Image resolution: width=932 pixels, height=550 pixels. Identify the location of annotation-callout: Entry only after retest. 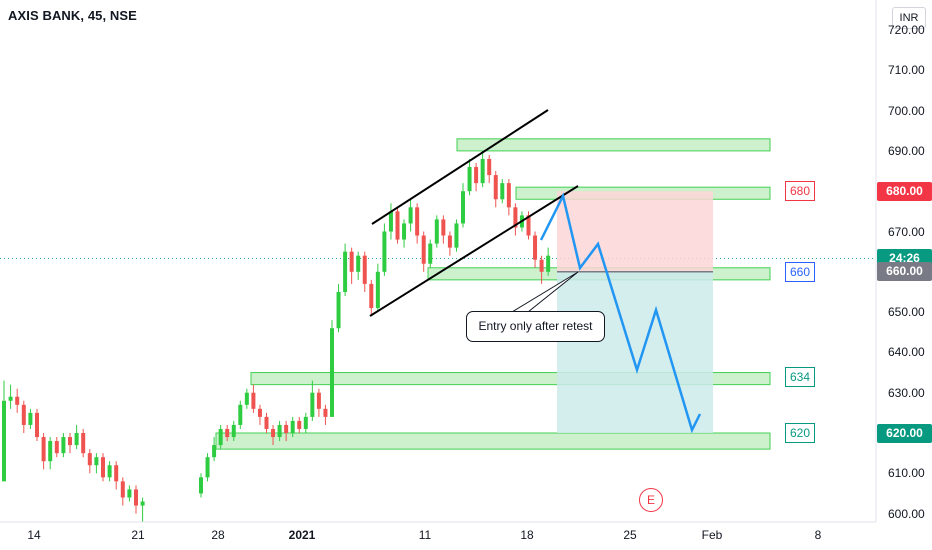
(535, 326).